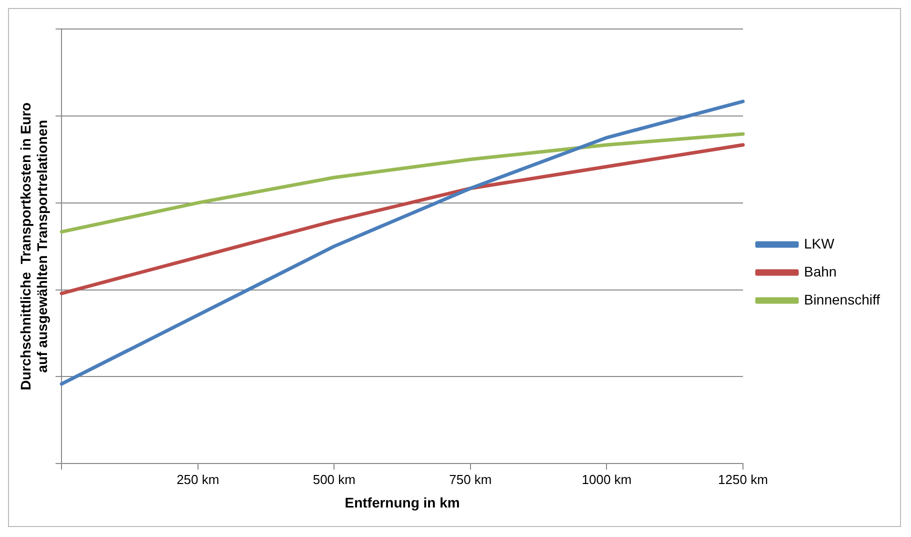 This screenshot has width=911, height=537. Describe the element at coordinates (198, 479) in the screenshot. I see `x-tick-label: 250 km` at that location.